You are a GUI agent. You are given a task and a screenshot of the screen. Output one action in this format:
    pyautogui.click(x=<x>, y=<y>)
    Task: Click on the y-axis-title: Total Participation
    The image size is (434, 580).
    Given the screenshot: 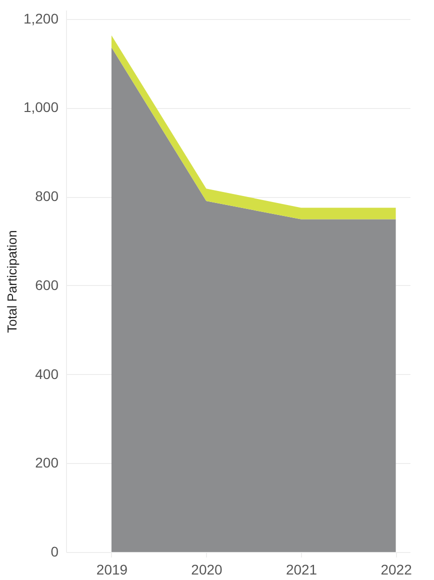 What is the action you would take?
    pyautogui.click(x=12, y=281)
    